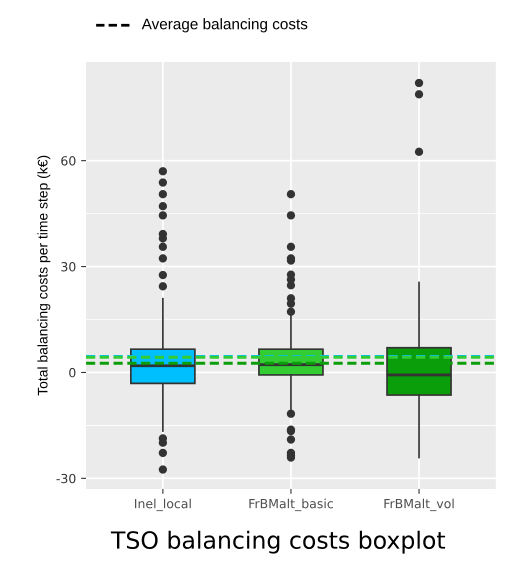 The width and height of the screenshot is (506, 562). Describe the element at coordinates (419, 505) in the screenshot. I see `x-tick-label: FrBMalt_vol` at that location.